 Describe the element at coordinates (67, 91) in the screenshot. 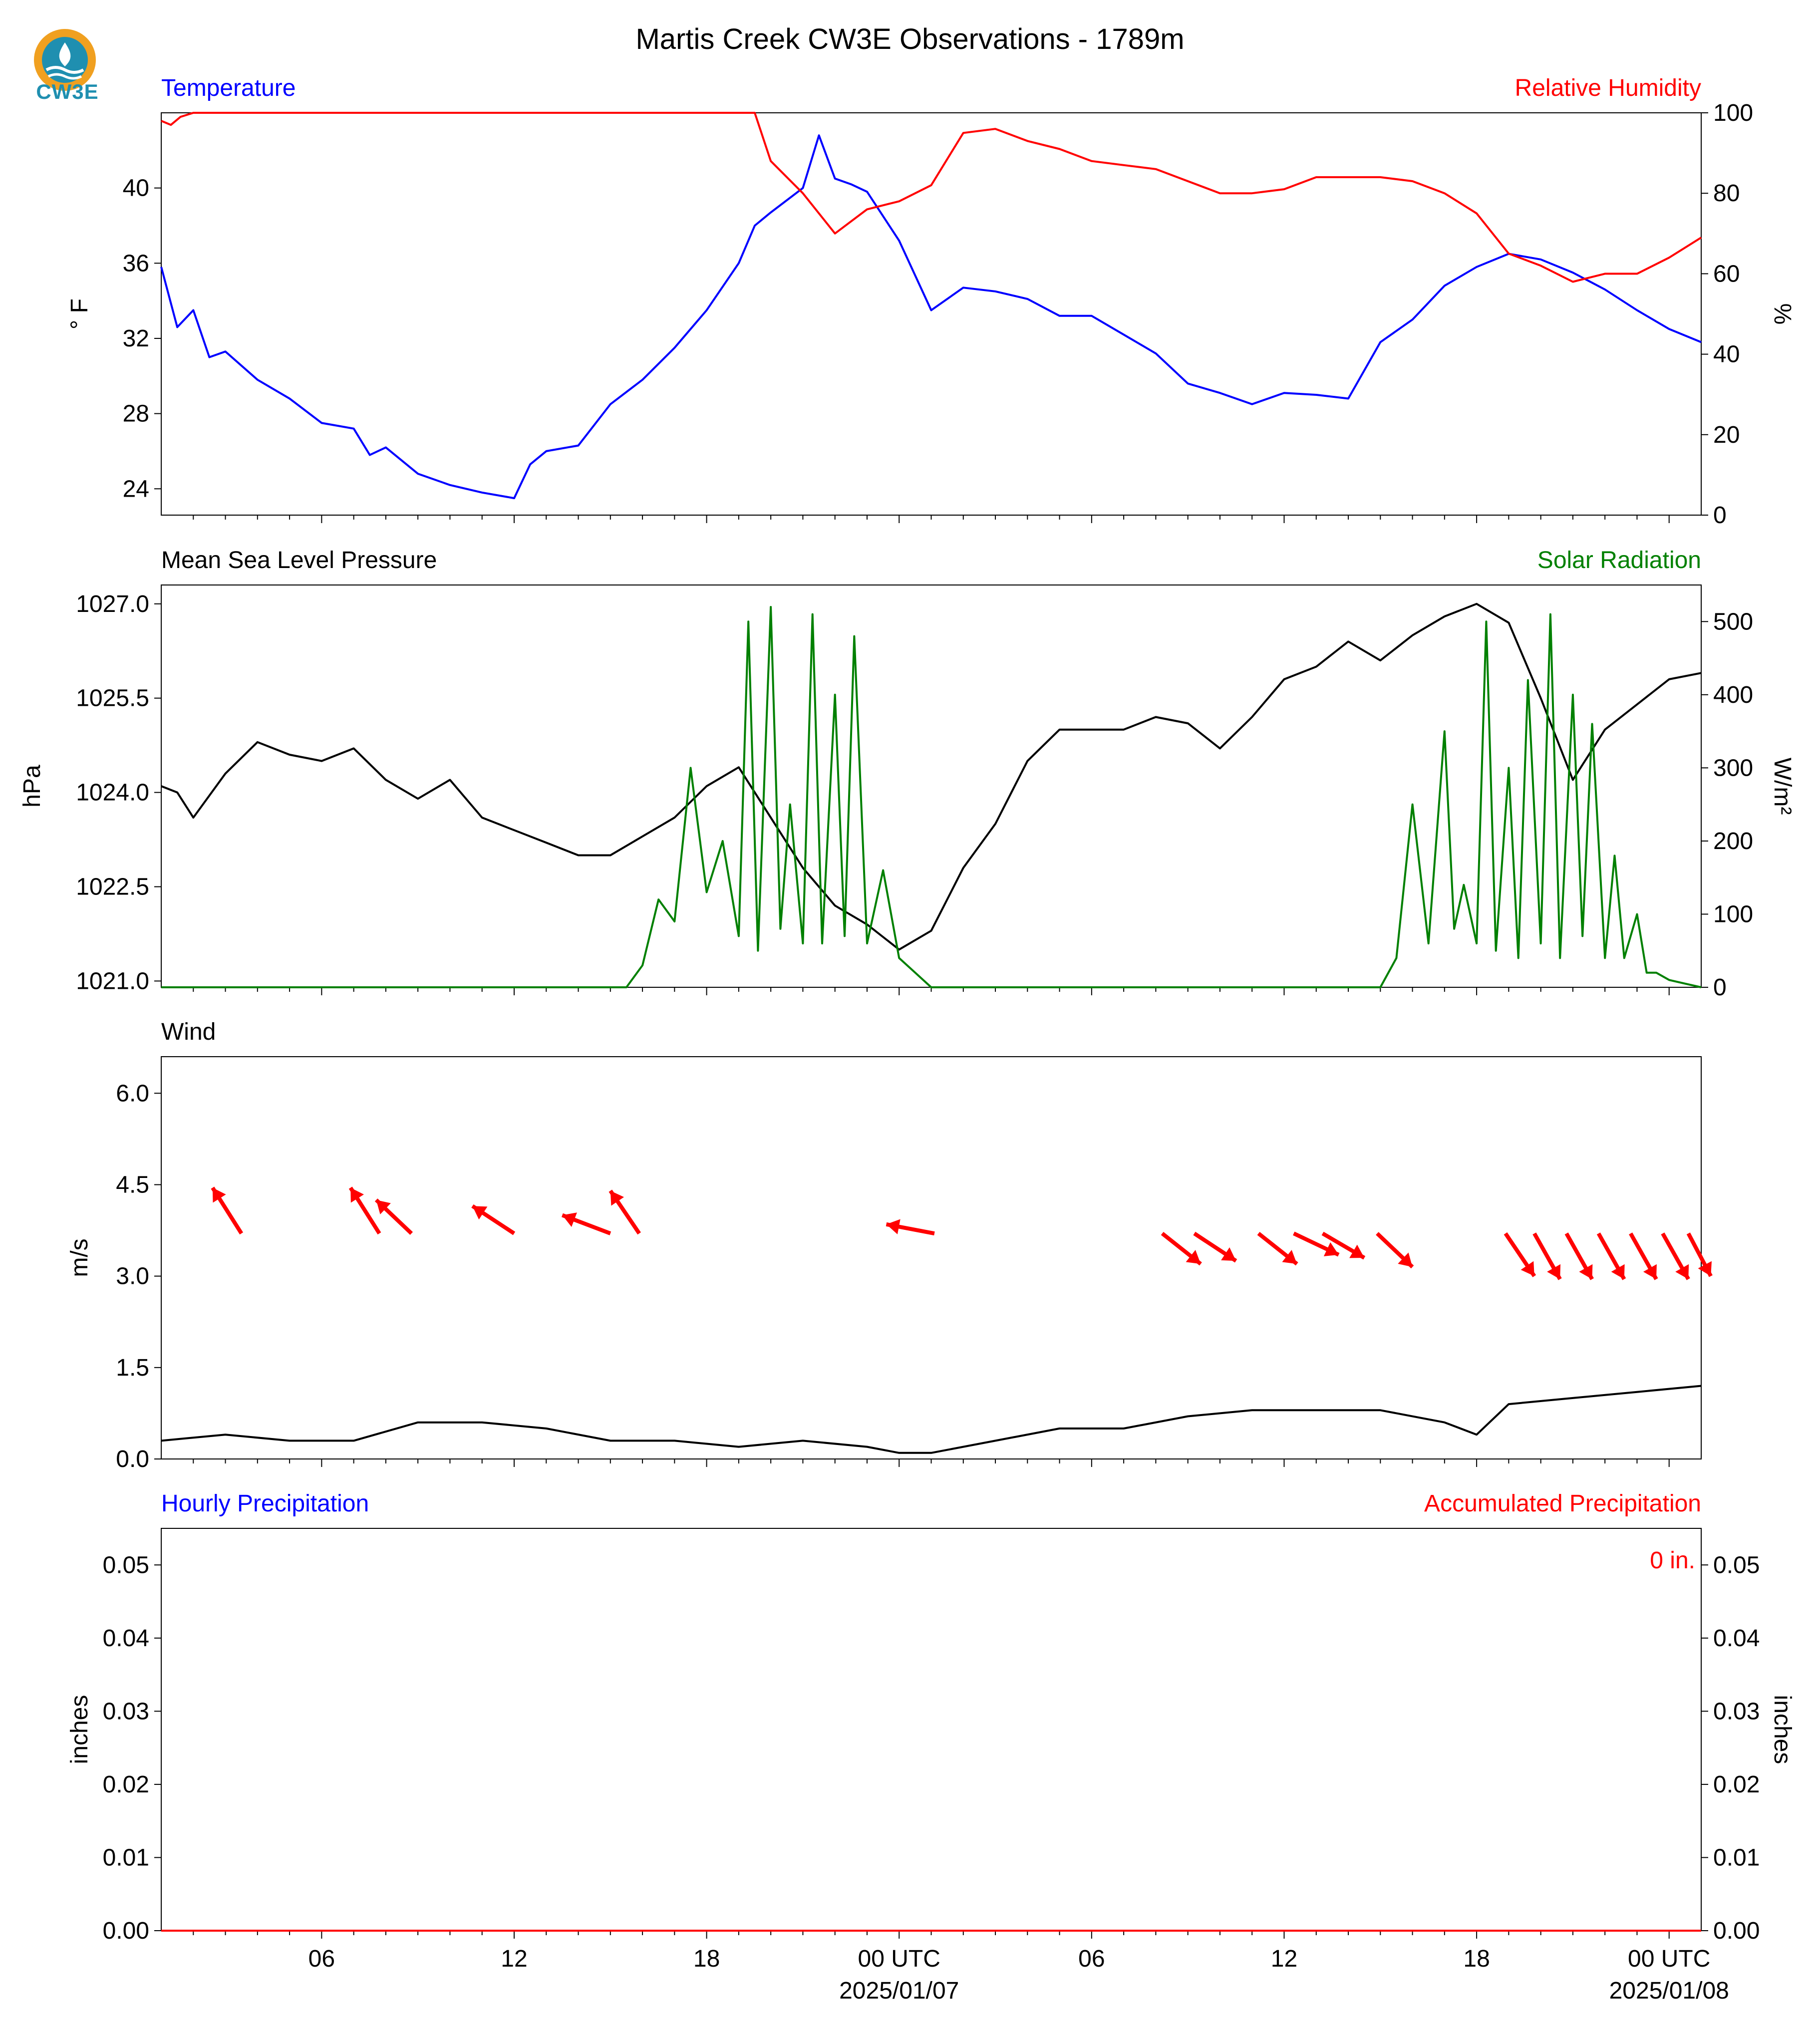

I see `logo-text: CW3E` at that location.